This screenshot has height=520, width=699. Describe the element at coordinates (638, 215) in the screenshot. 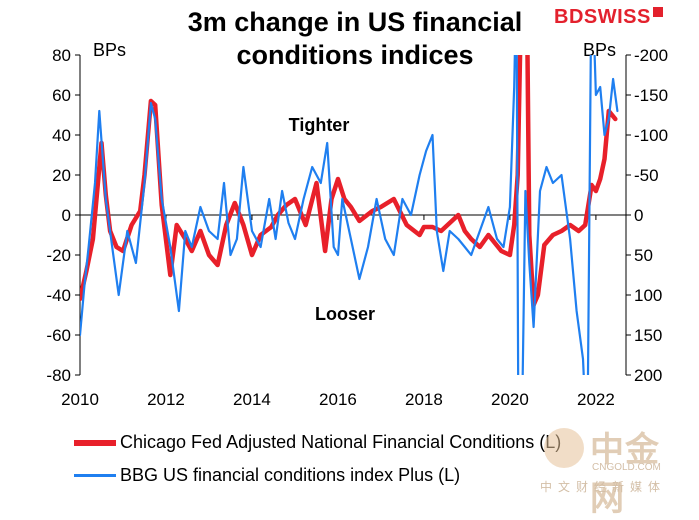

I see `right-tick-label: 0` at that location.